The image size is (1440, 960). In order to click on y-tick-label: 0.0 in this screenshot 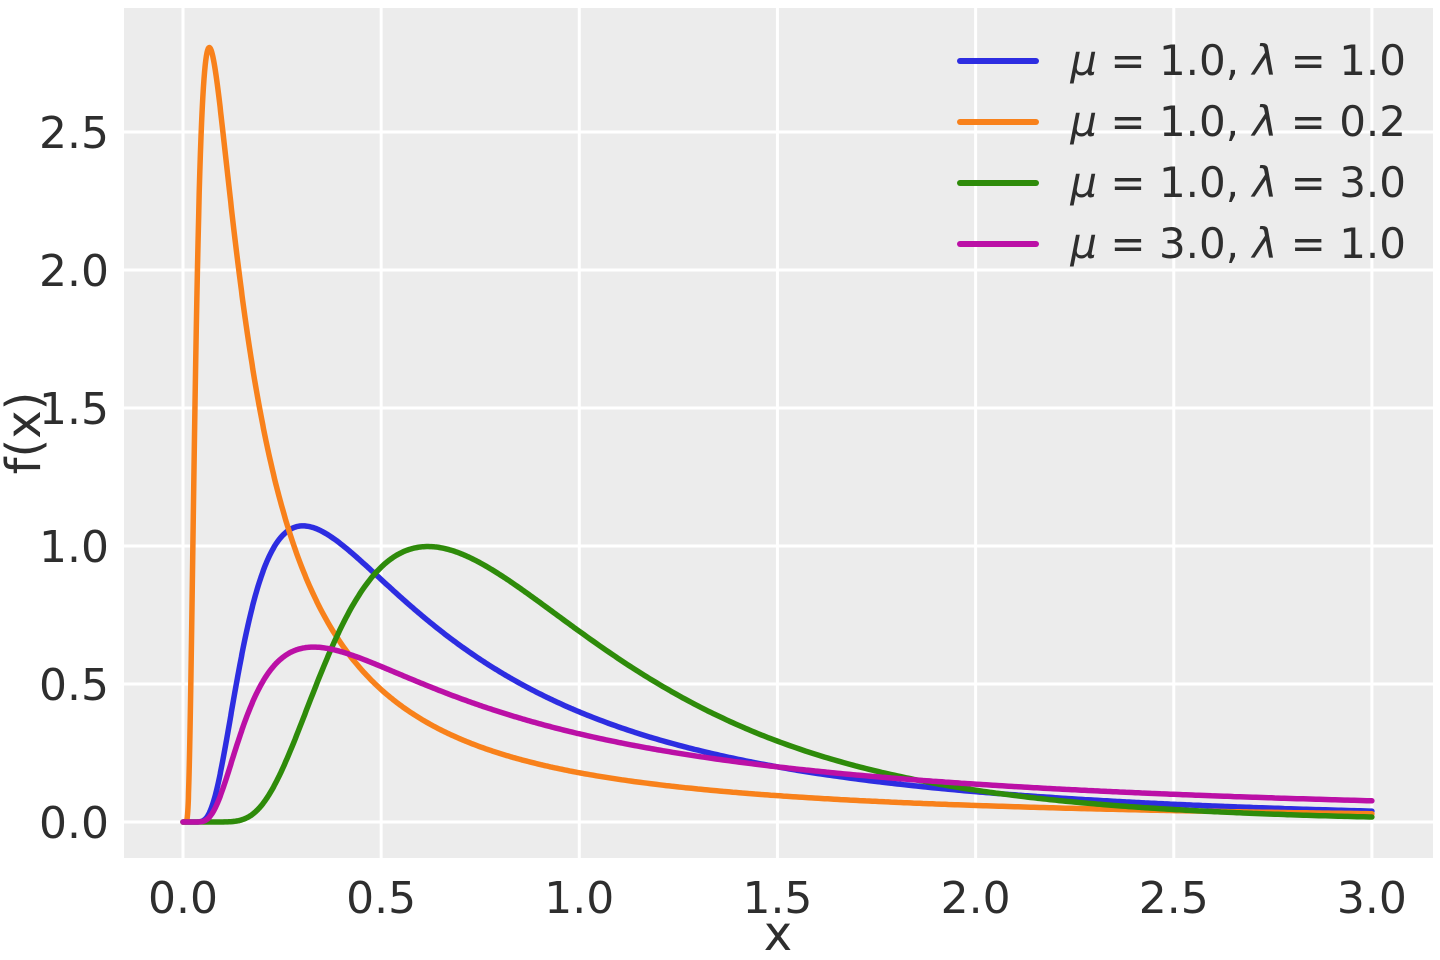, I will do `click(74, 823)`.